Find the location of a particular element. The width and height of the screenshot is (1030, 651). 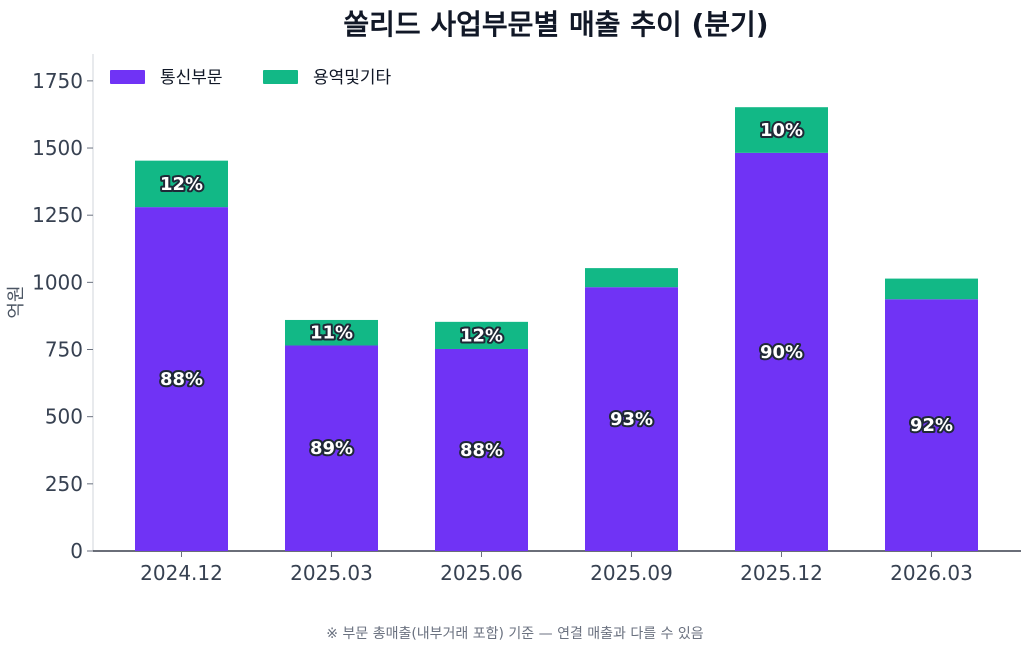

legend-swatch-communications is located at coordinates (127, 77).